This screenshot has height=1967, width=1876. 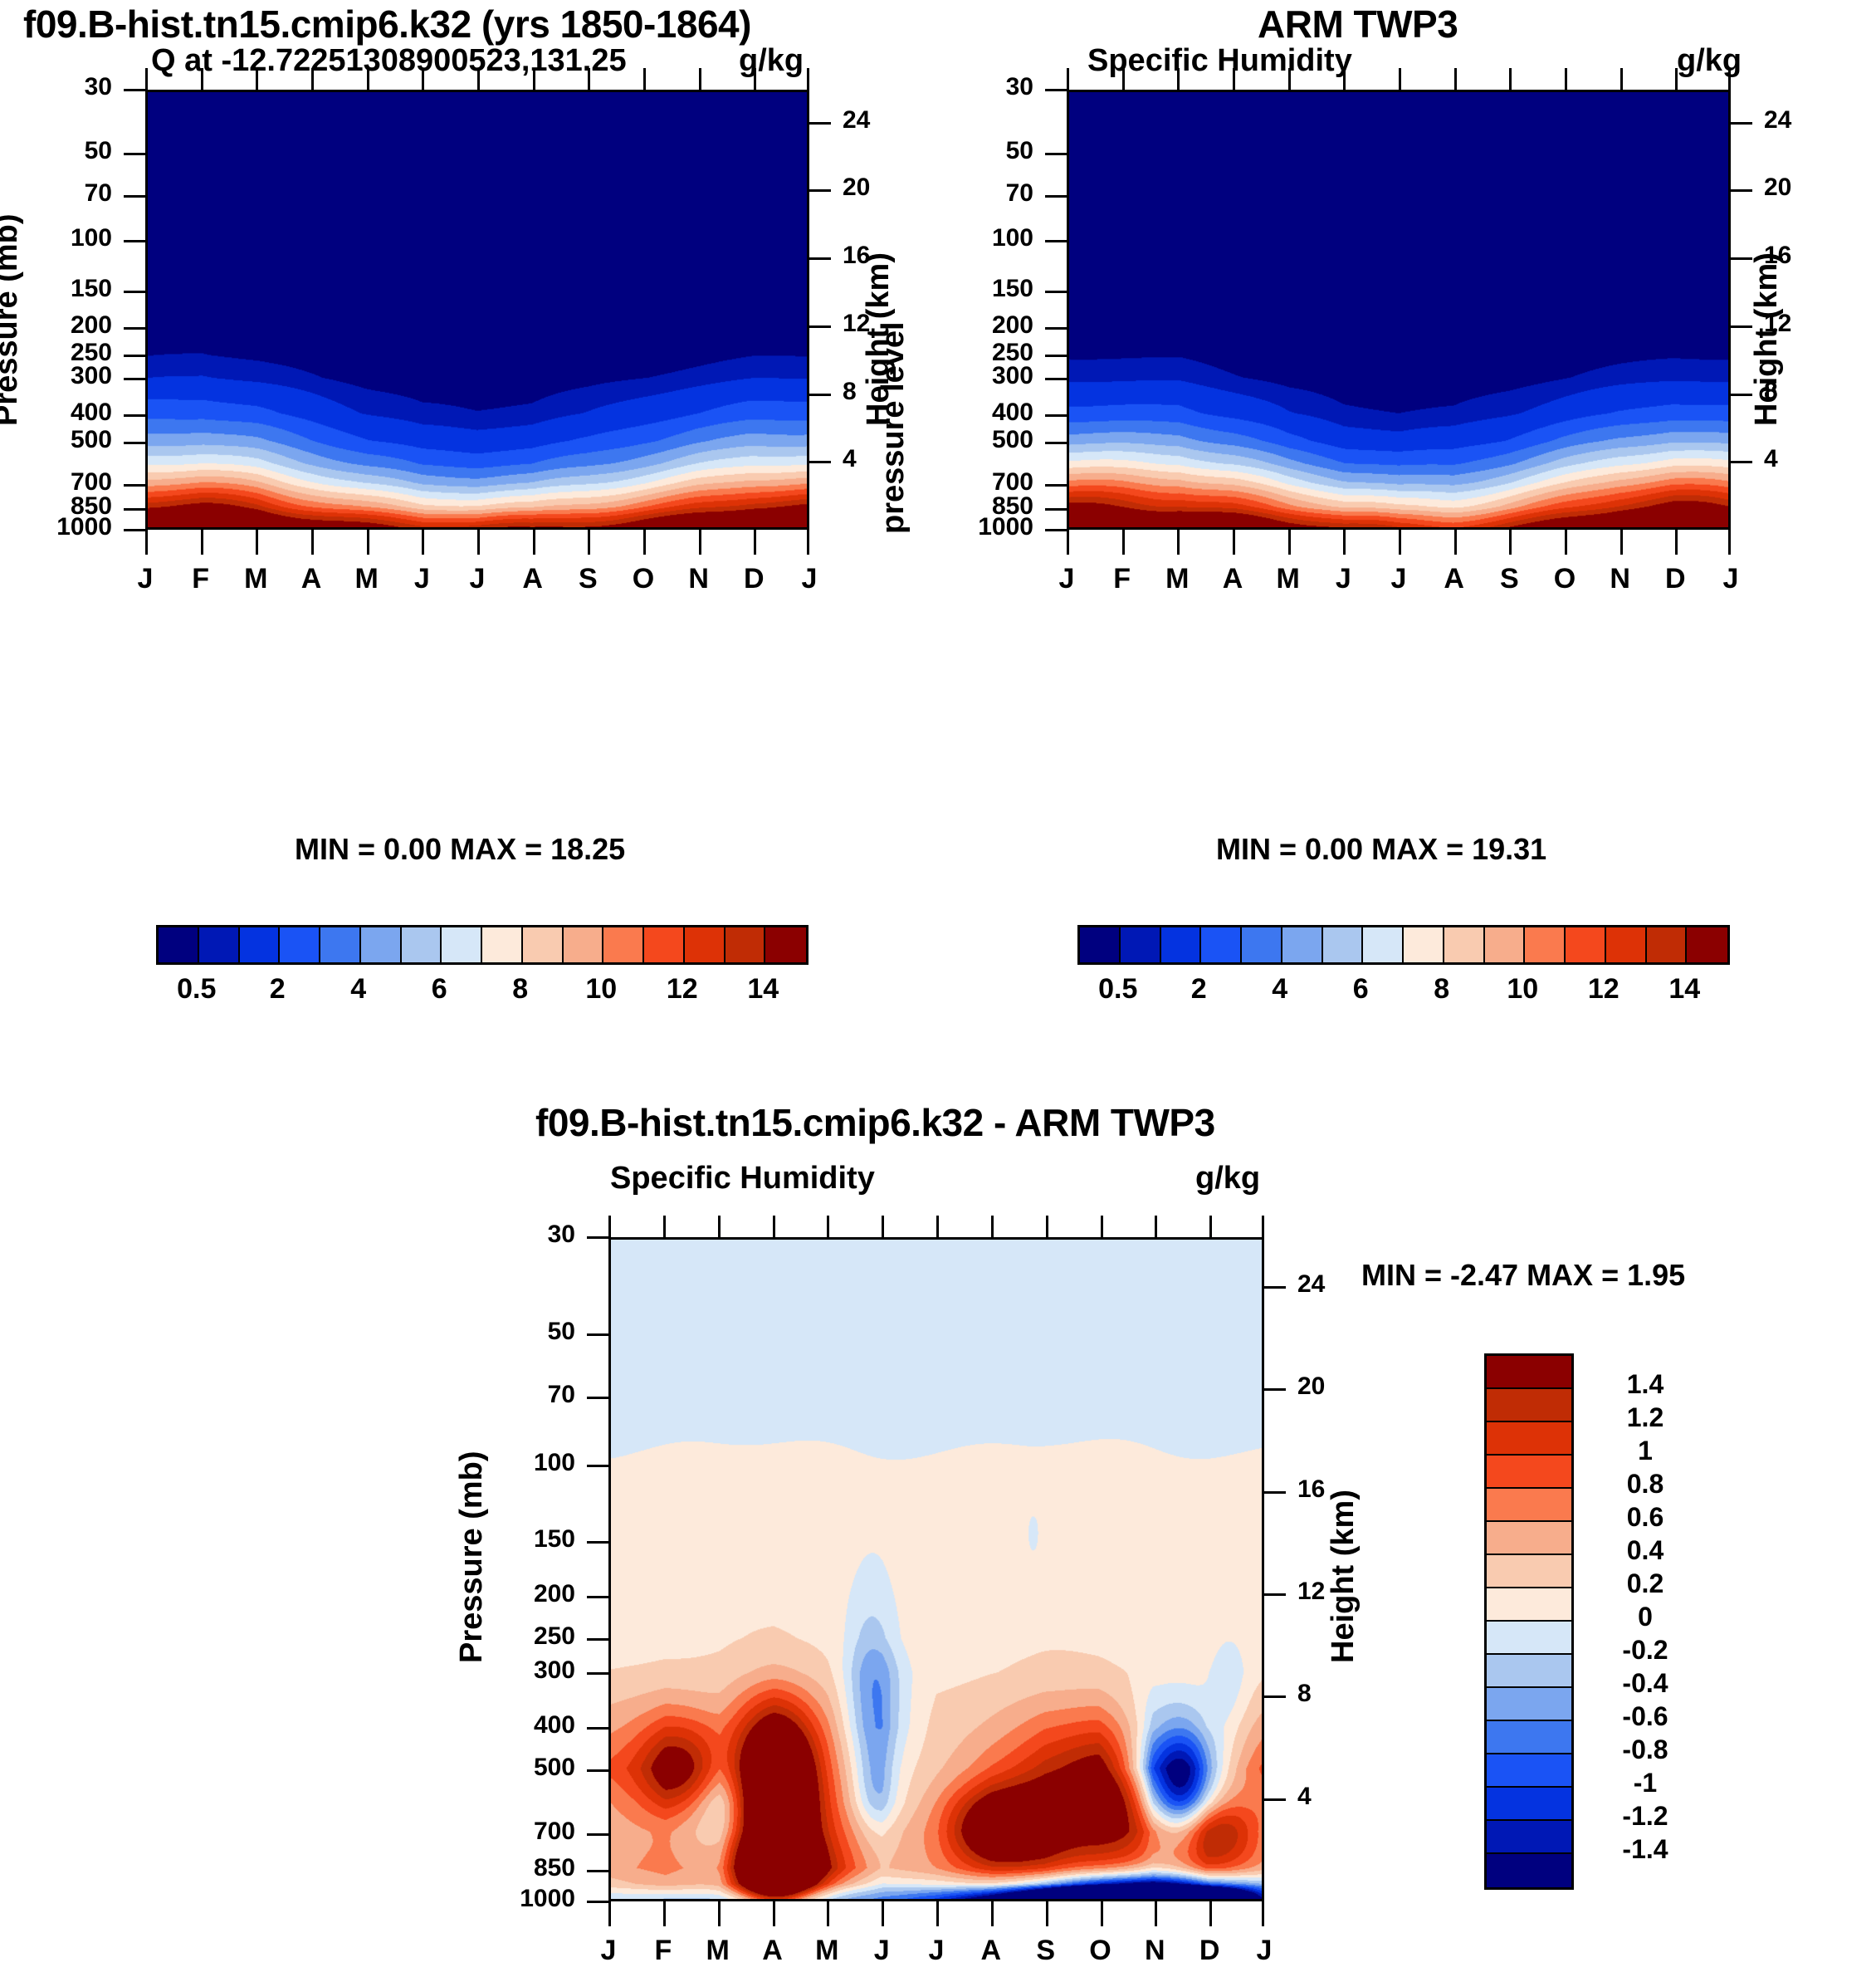 I want to click on model-plot-area, so click(x=477, y=310).